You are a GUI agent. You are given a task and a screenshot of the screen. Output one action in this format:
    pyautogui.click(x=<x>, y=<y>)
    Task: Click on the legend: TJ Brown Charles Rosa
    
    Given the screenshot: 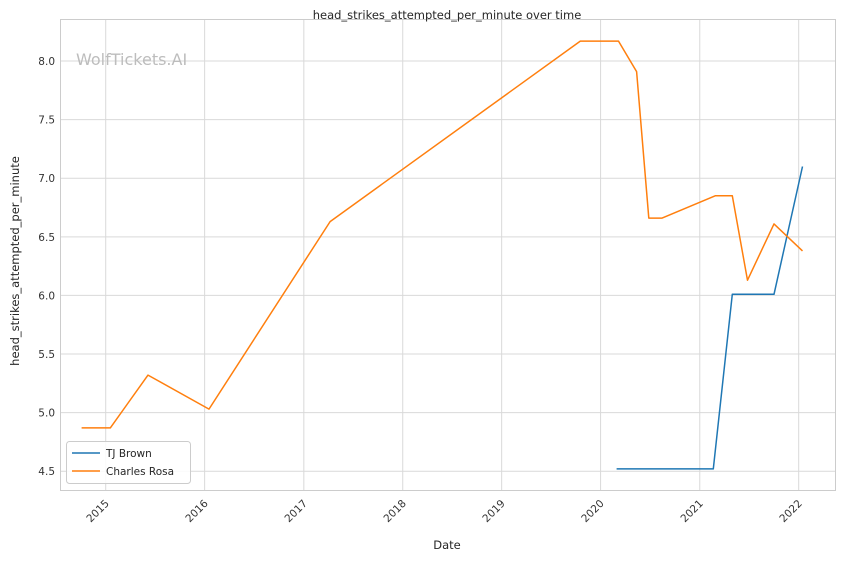 What is the action you would take?
    pyautogui.click(x=128, y=462)
    